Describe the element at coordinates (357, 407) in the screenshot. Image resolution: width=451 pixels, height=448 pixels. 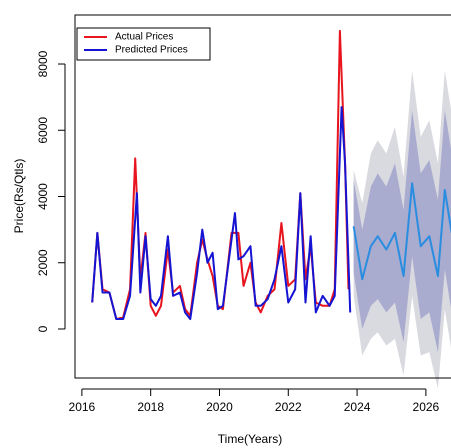
I see `x-tick-label: 2024` at that location.